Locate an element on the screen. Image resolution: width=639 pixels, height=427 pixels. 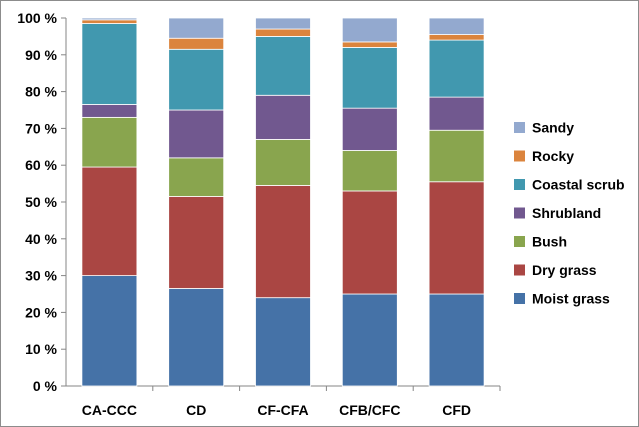
y-tick-label: 100 % is located at coordinates (37, 18).